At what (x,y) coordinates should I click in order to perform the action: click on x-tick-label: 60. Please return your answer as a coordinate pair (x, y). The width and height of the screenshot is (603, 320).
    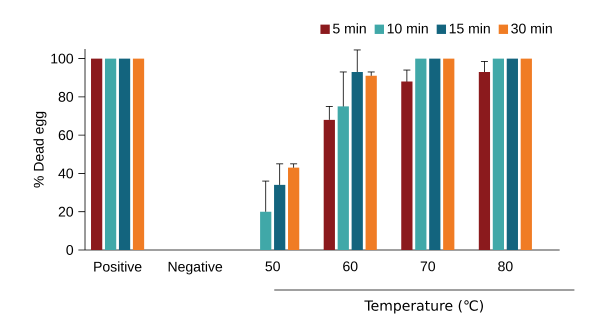
    Looking at the image, I should click on (350, 266).